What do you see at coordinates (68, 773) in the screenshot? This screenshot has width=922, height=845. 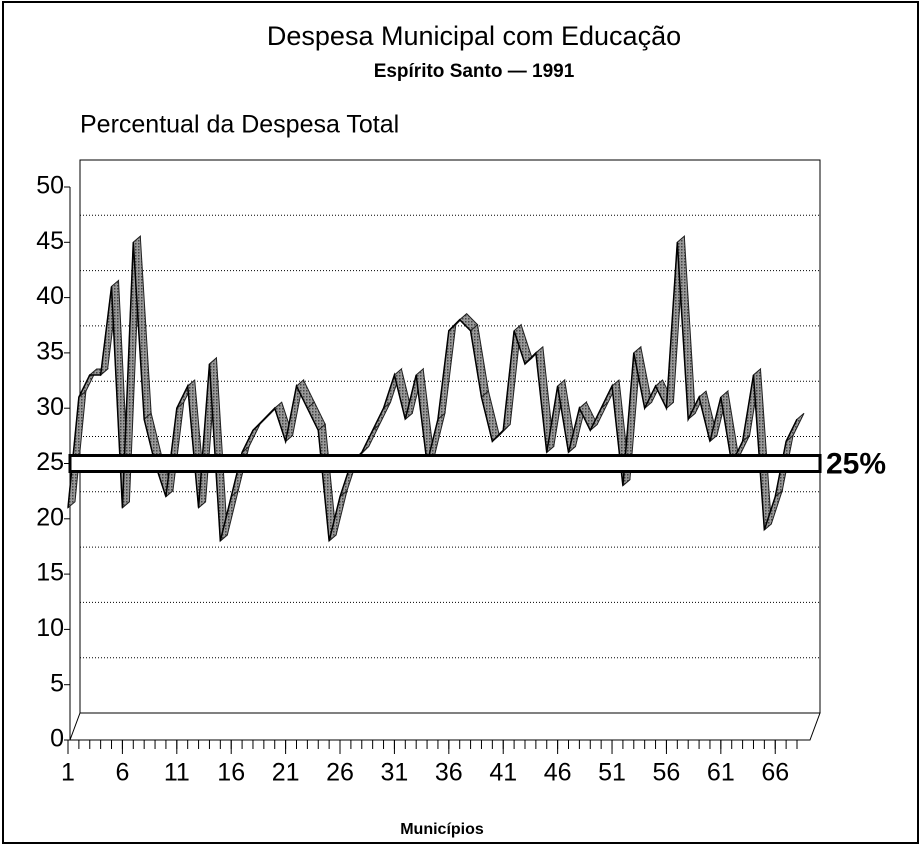 I see `x-tick-label: 1` at bounding box center [68, 773].